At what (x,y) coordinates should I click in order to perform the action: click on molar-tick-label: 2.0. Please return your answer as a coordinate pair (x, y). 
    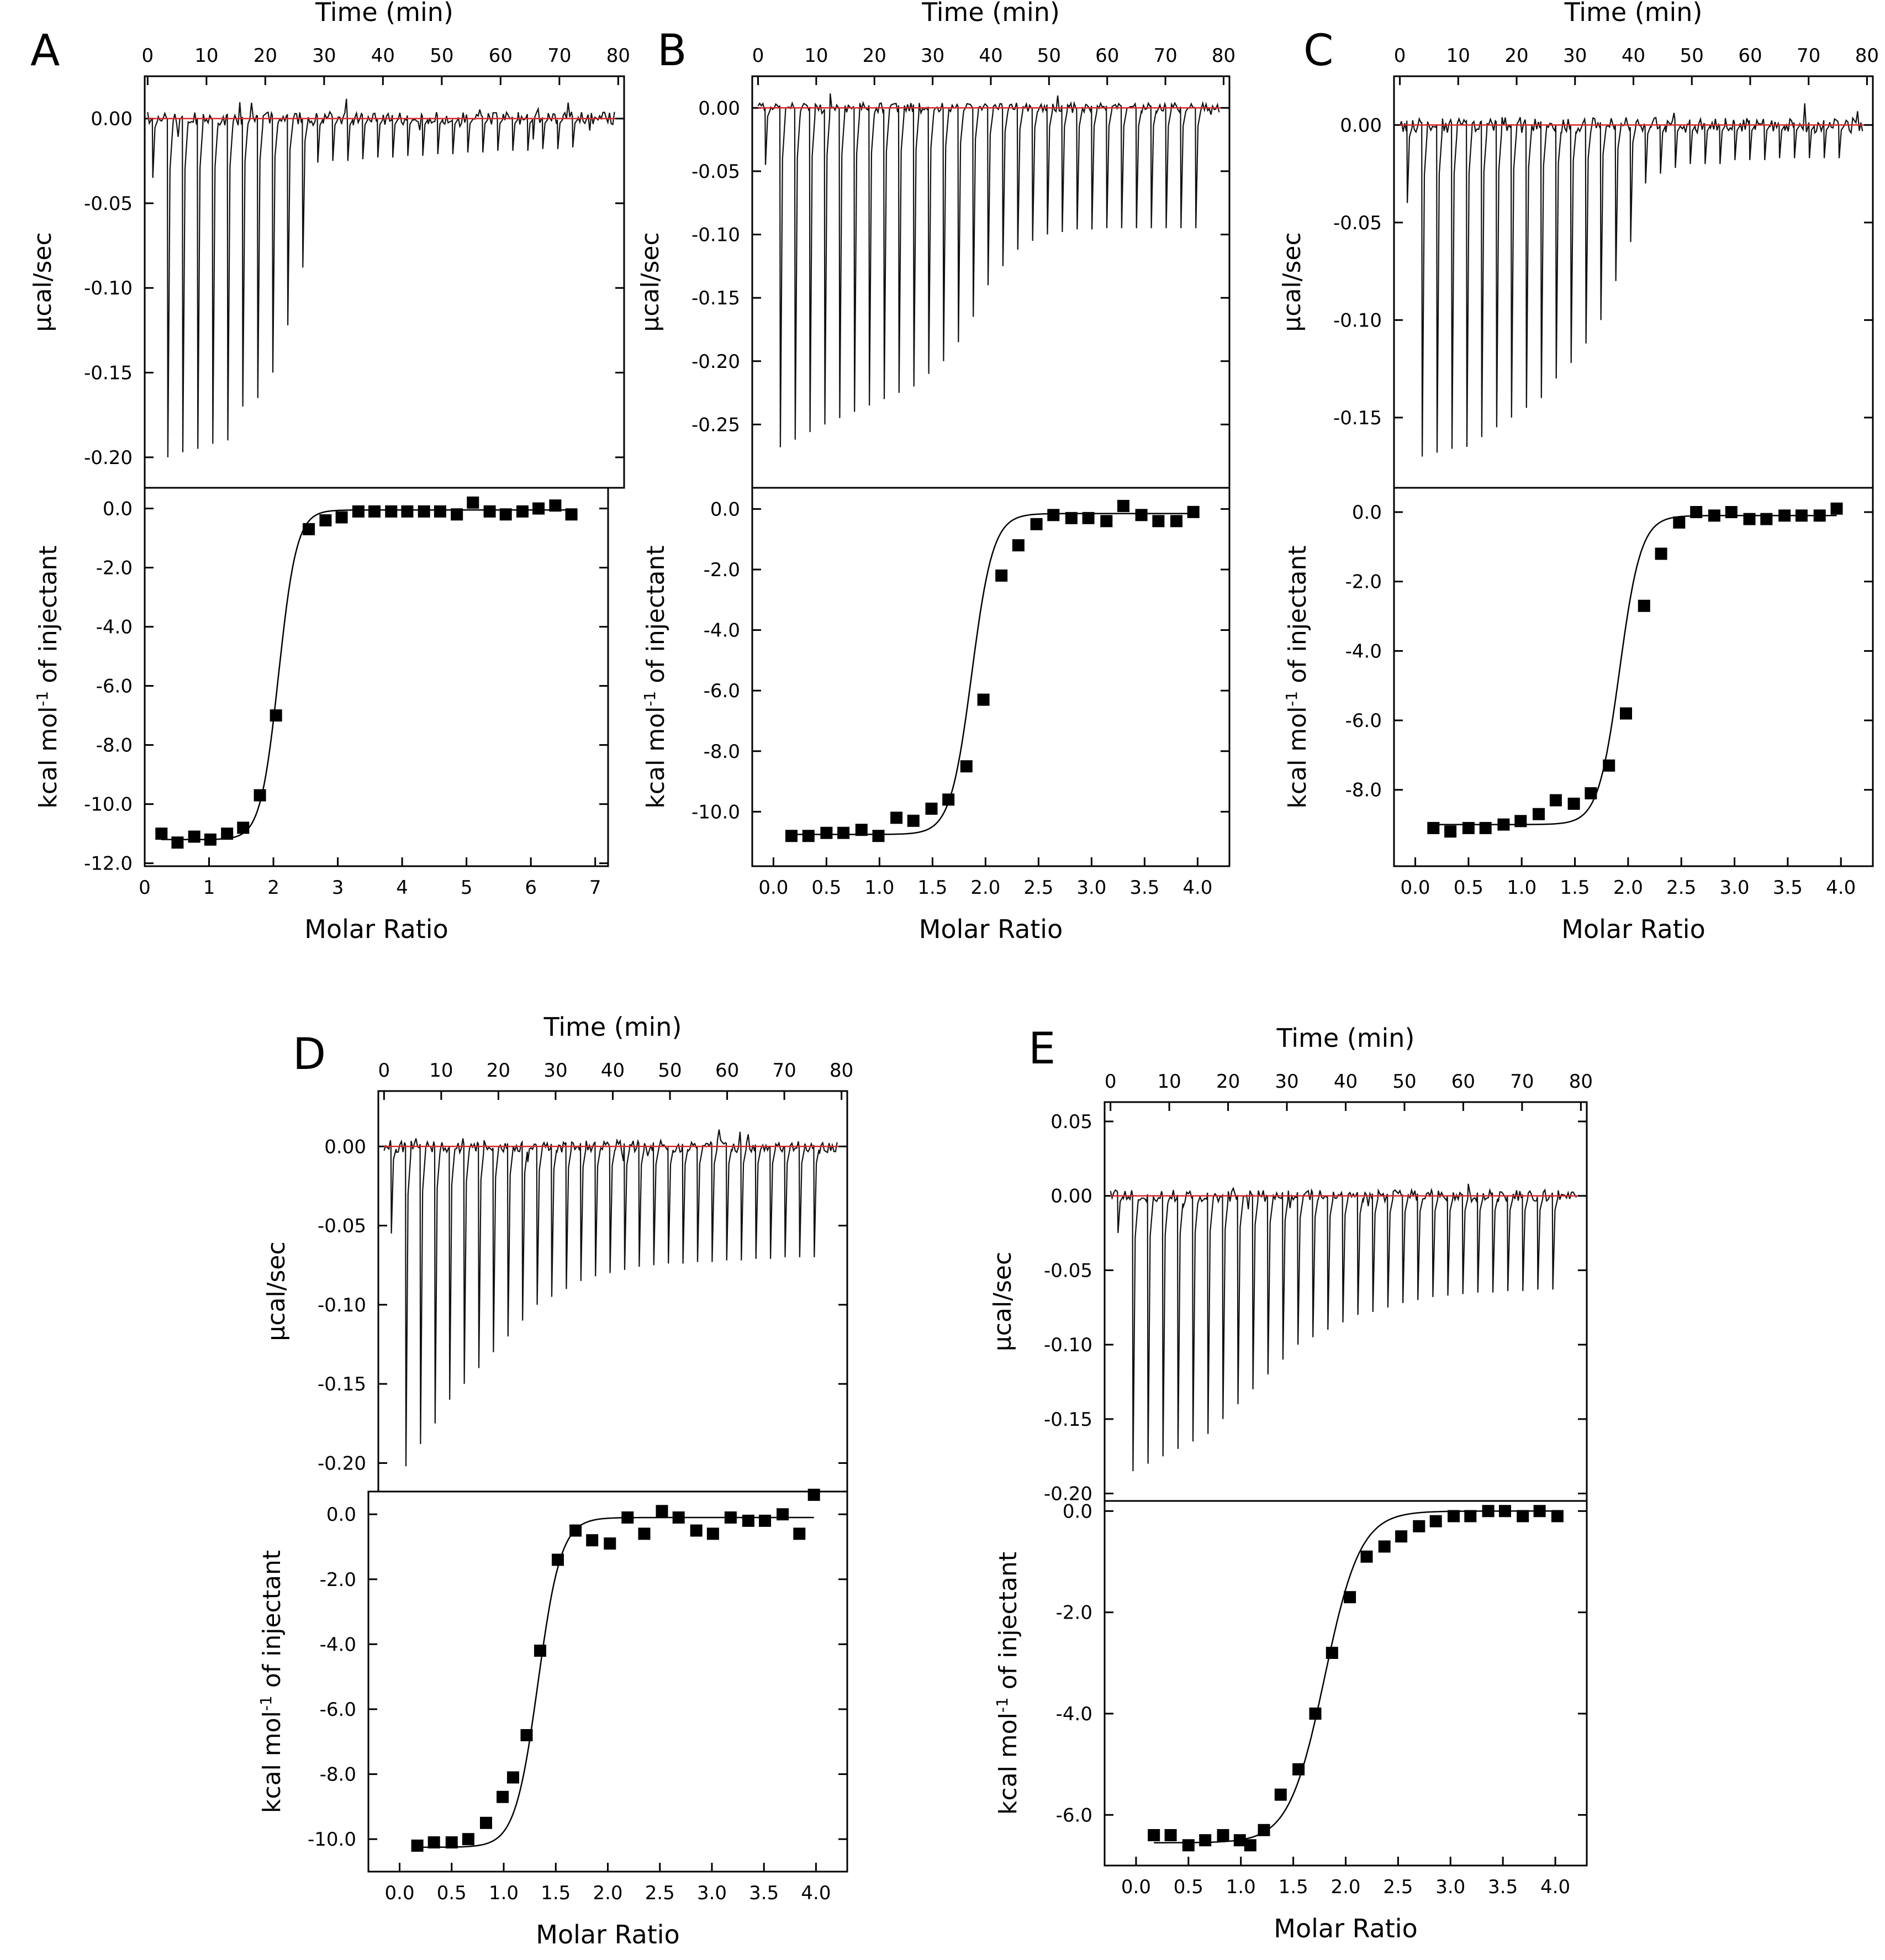
    Looking at the image, I should click on (1345, 1887).